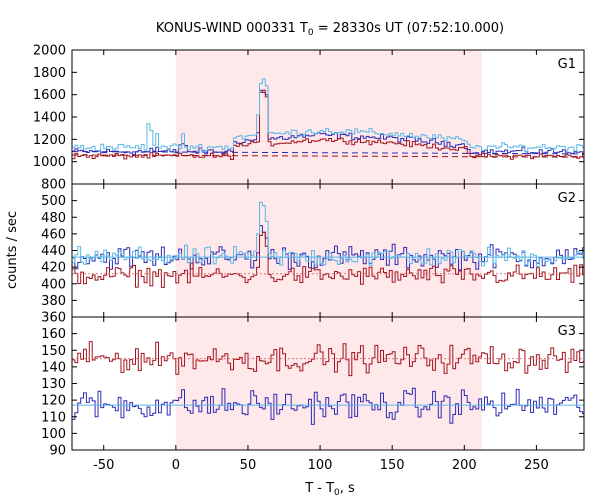  I want to click on chart-title-prefix: KONUS-WIND 000331 T, so click(232, 28).